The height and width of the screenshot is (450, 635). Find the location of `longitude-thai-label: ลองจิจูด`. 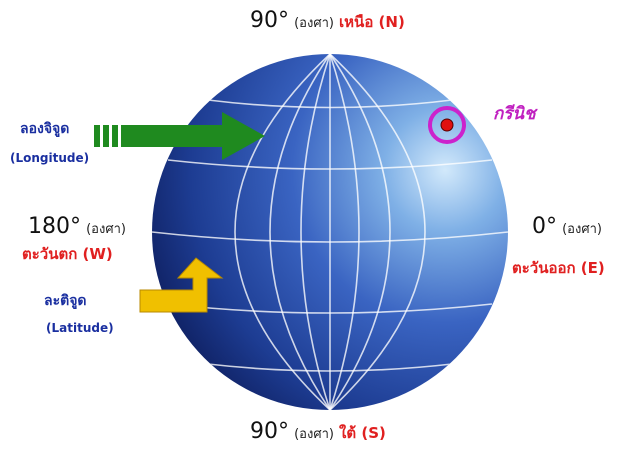

longitude-thai-label: ลองจิจูด is located at coordinates (45, 129).